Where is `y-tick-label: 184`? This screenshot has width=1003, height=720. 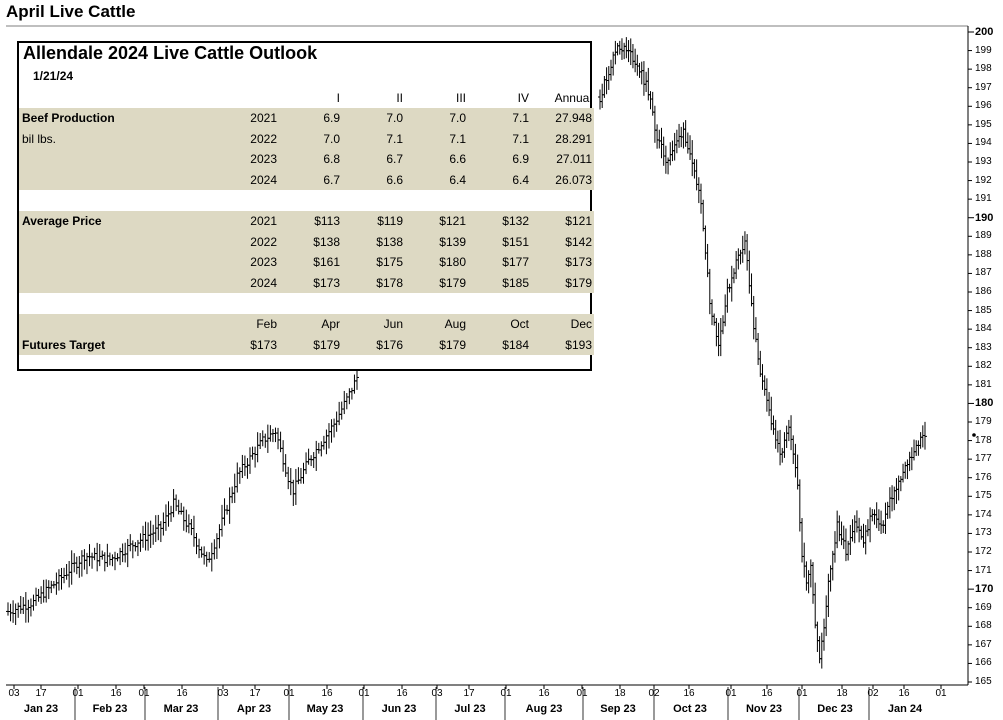 y-tick-label: 184 is located at coordinates (983, 329).